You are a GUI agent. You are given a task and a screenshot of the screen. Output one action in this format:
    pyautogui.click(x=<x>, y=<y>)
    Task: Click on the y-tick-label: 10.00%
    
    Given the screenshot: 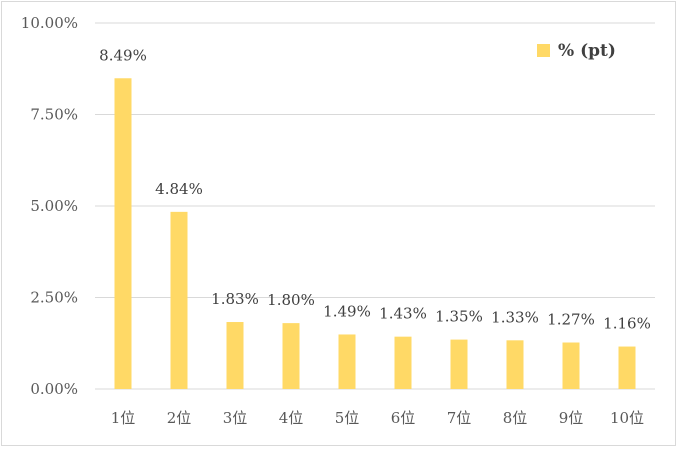 What is the action you would take?
    pyautogui.click(x=49, y=23)
    